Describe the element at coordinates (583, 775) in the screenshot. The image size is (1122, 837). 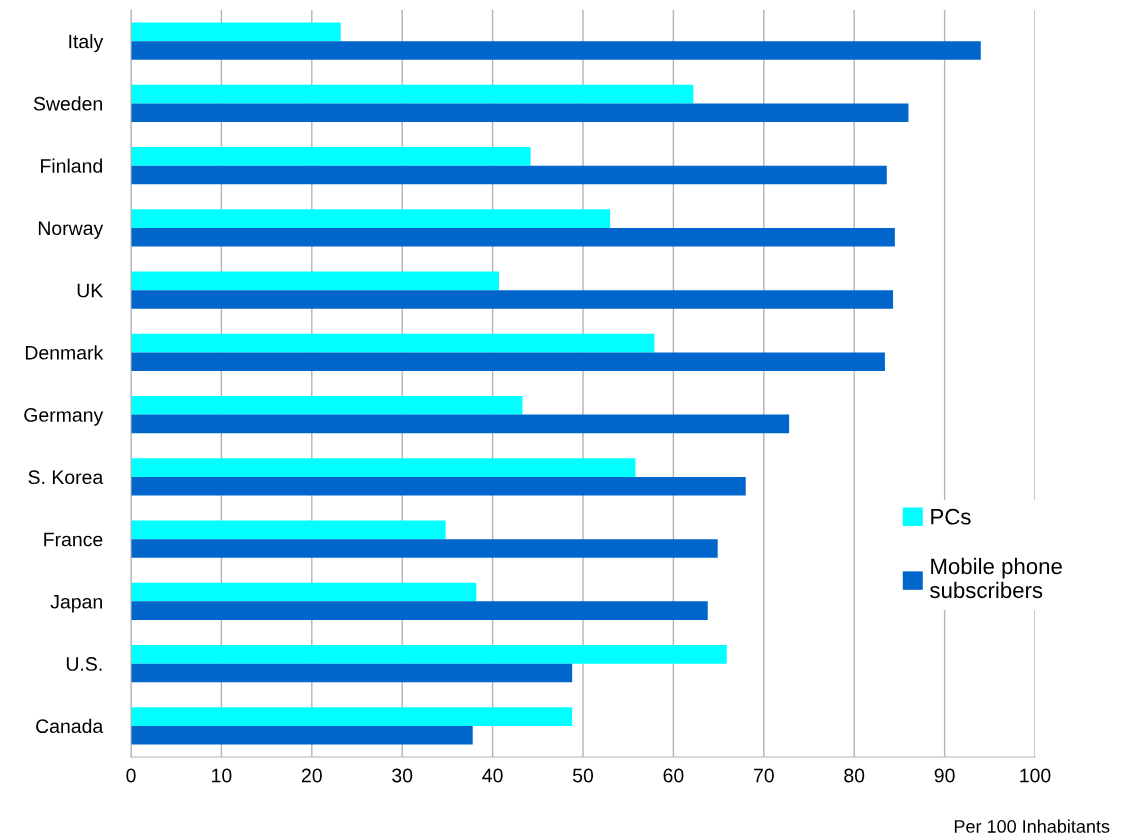
I see `x-tick-label: 50` at that location.